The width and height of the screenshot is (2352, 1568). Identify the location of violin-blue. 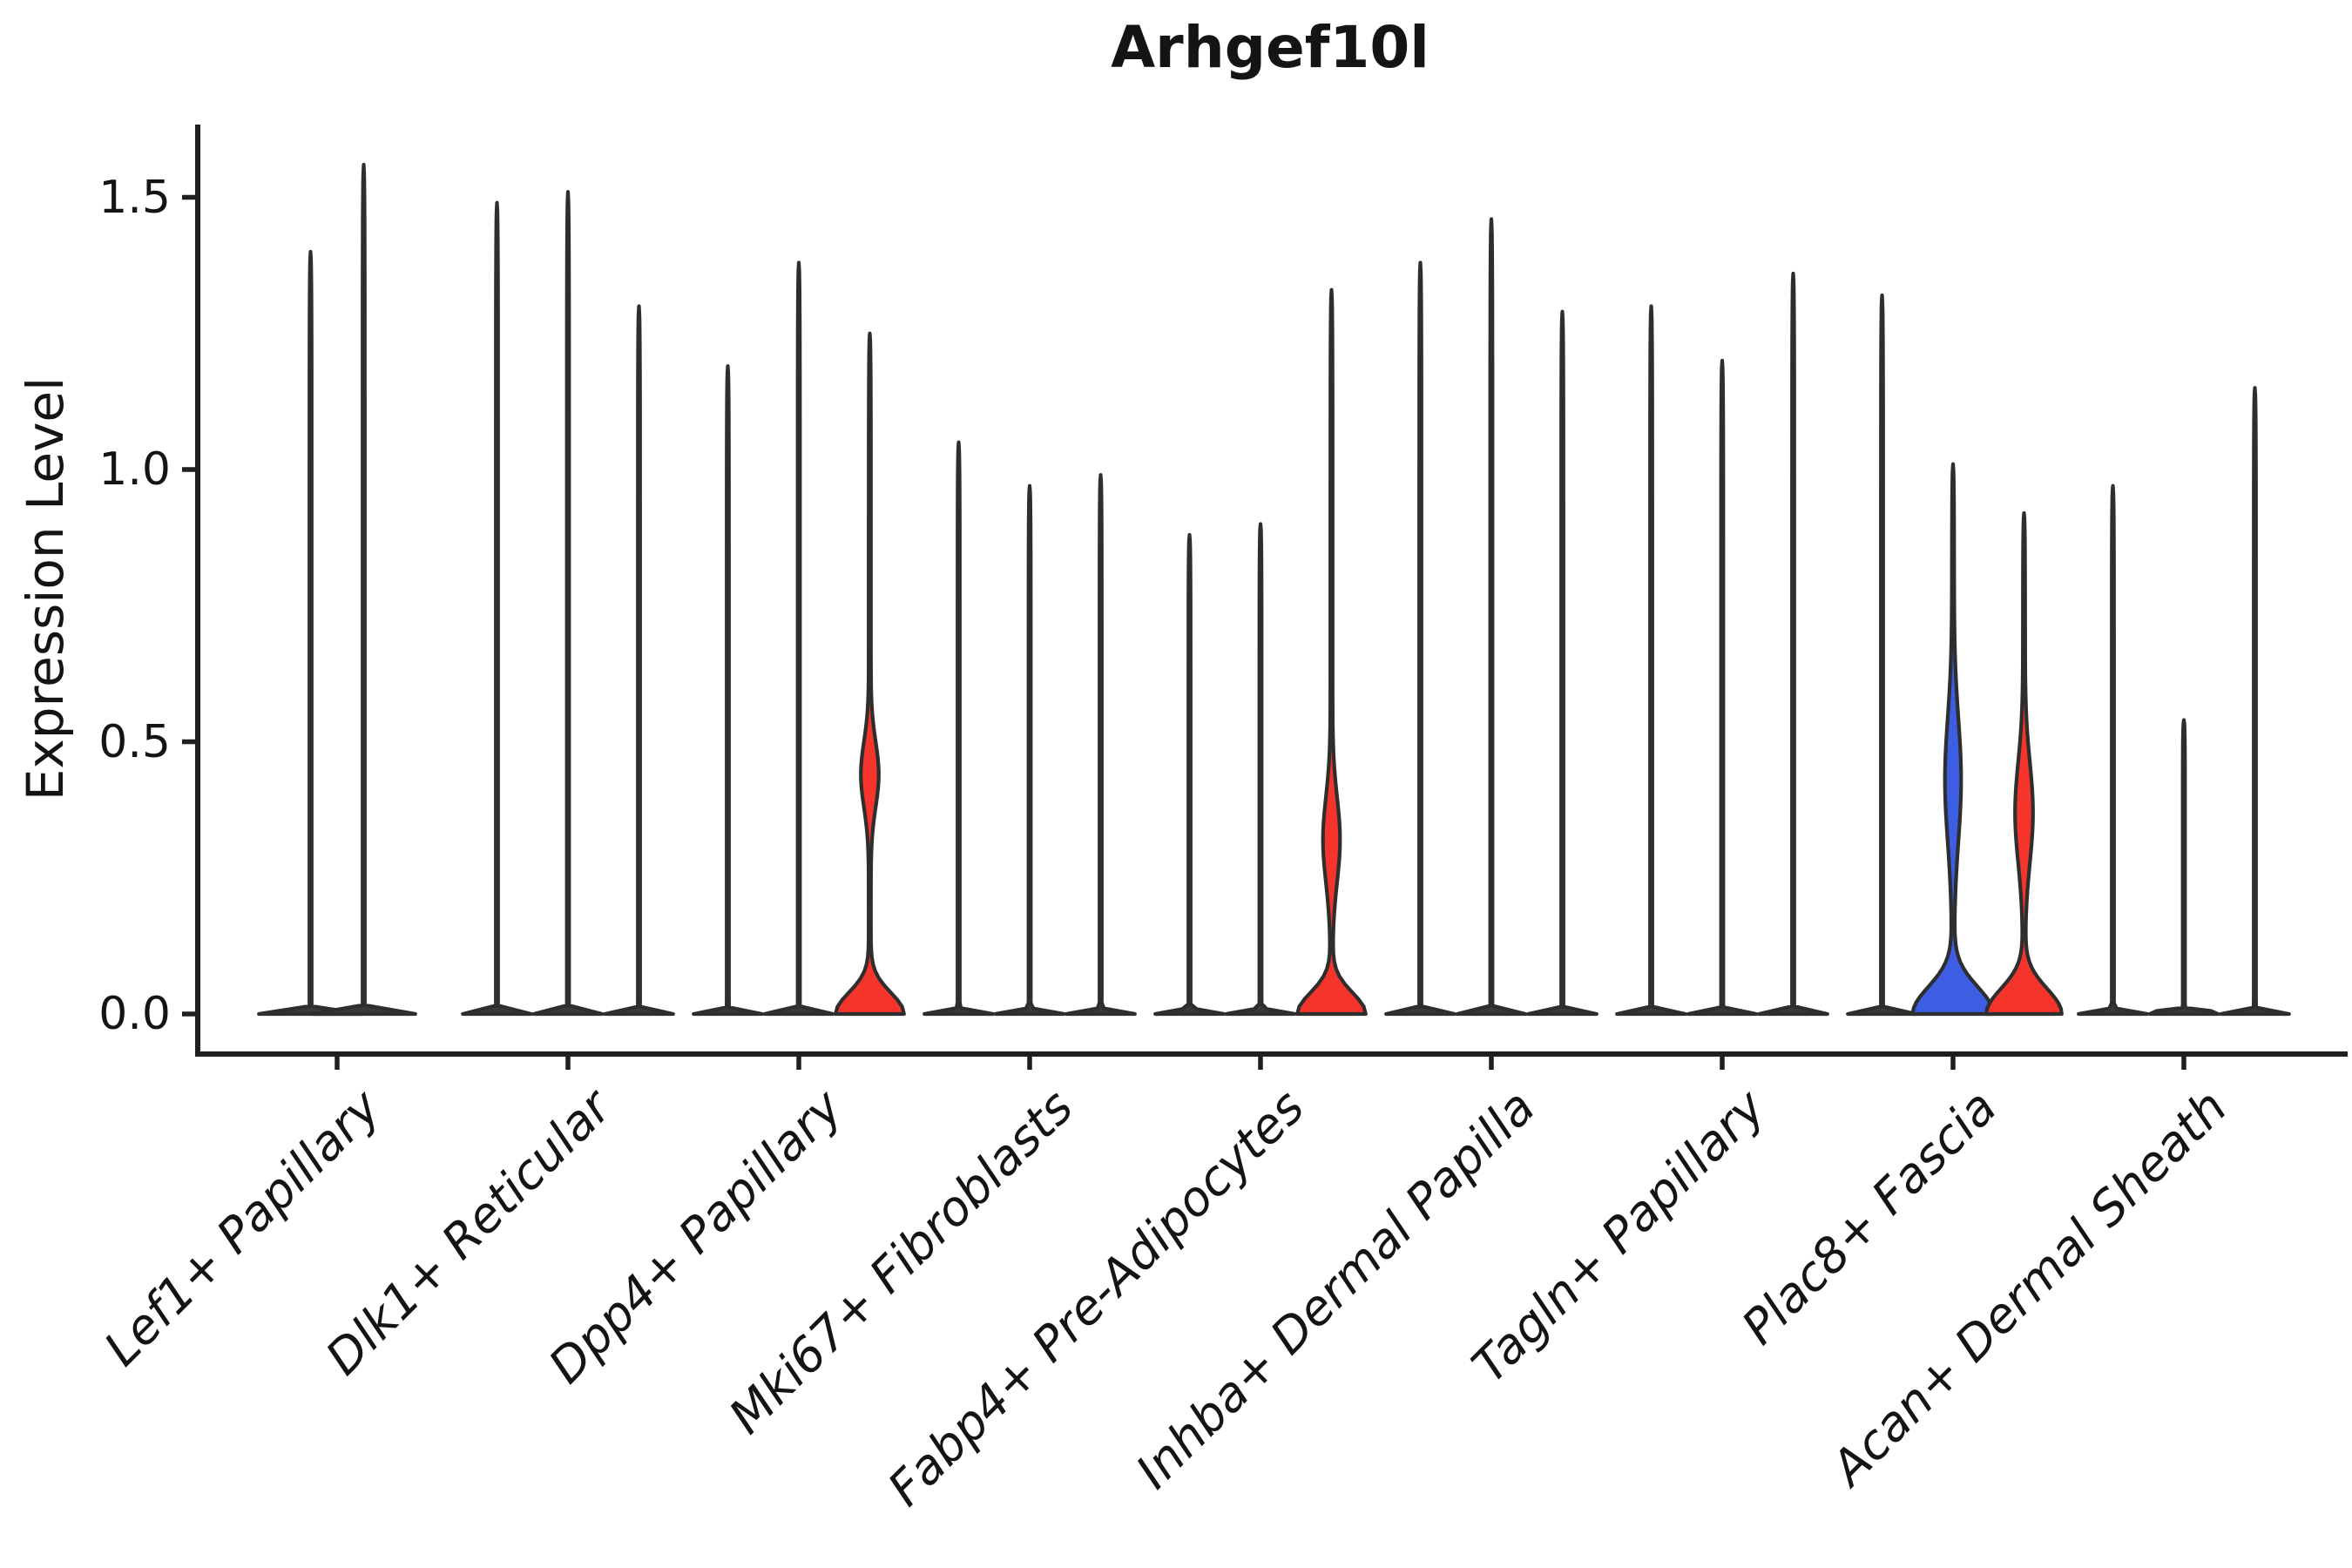
(1953, 739).